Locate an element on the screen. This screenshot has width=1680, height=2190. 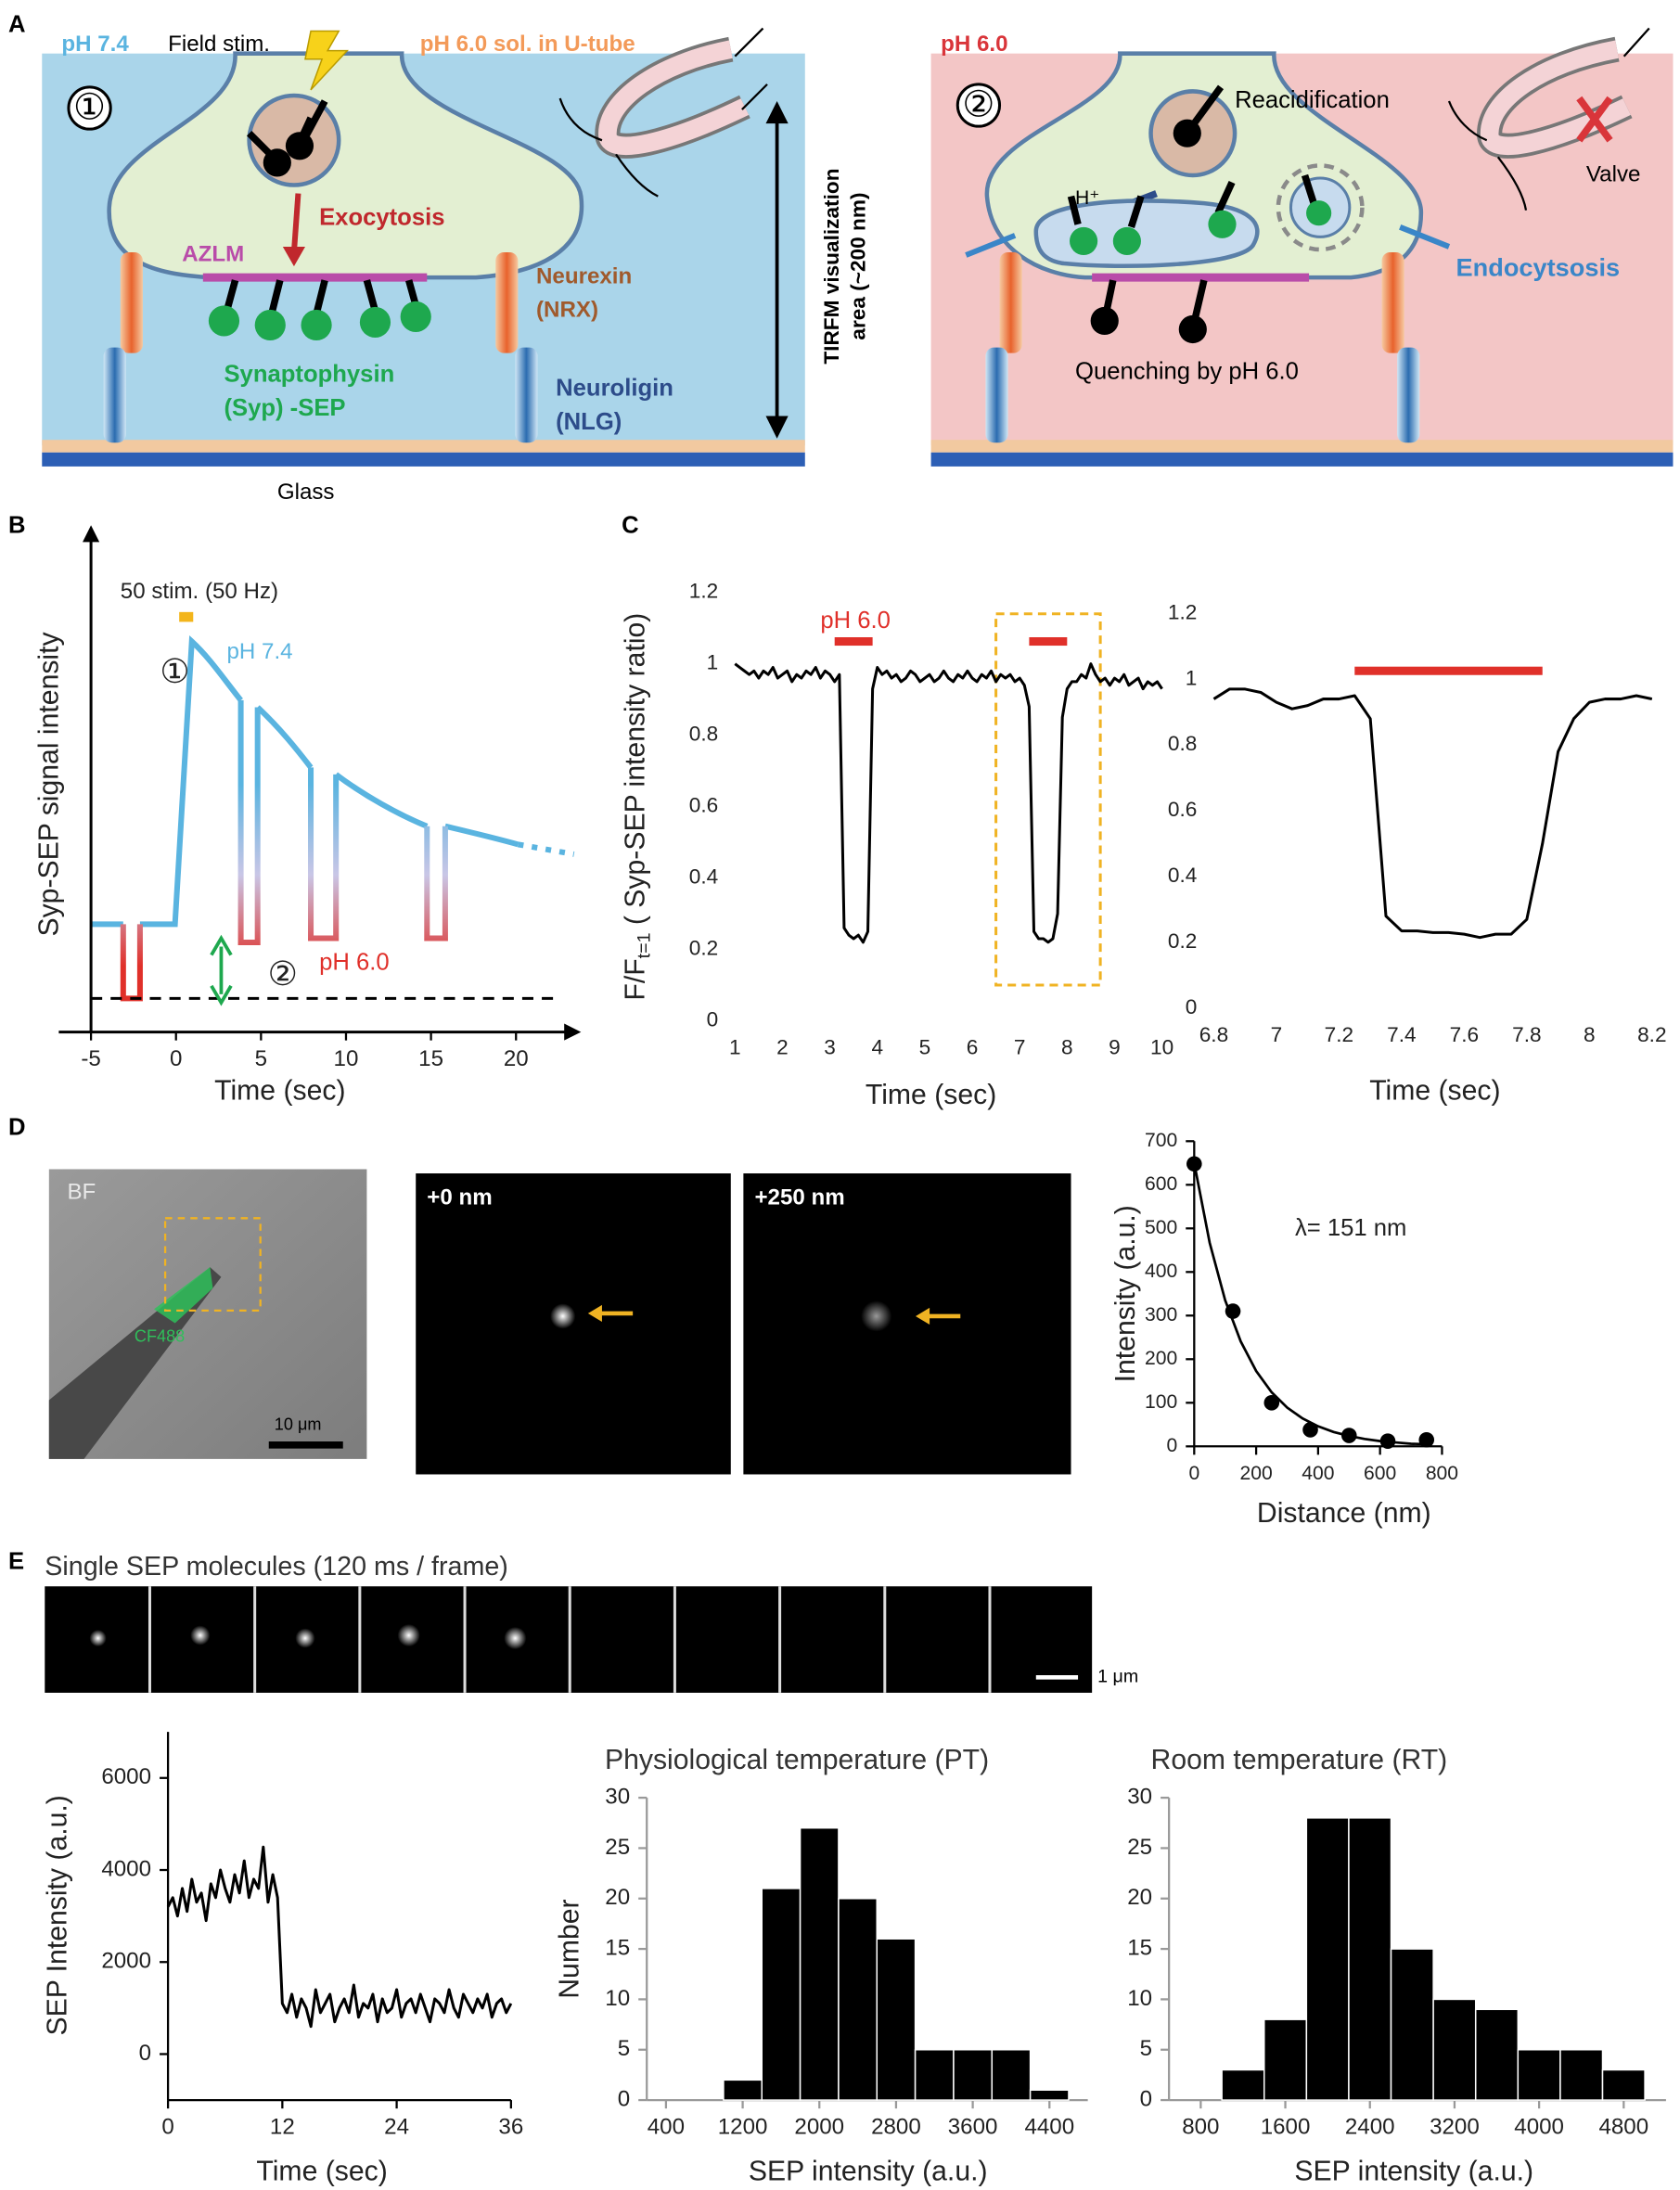
images-d: BF CF488 10 μm +0 nm +250 nm is located at coordinates (559, 1322).